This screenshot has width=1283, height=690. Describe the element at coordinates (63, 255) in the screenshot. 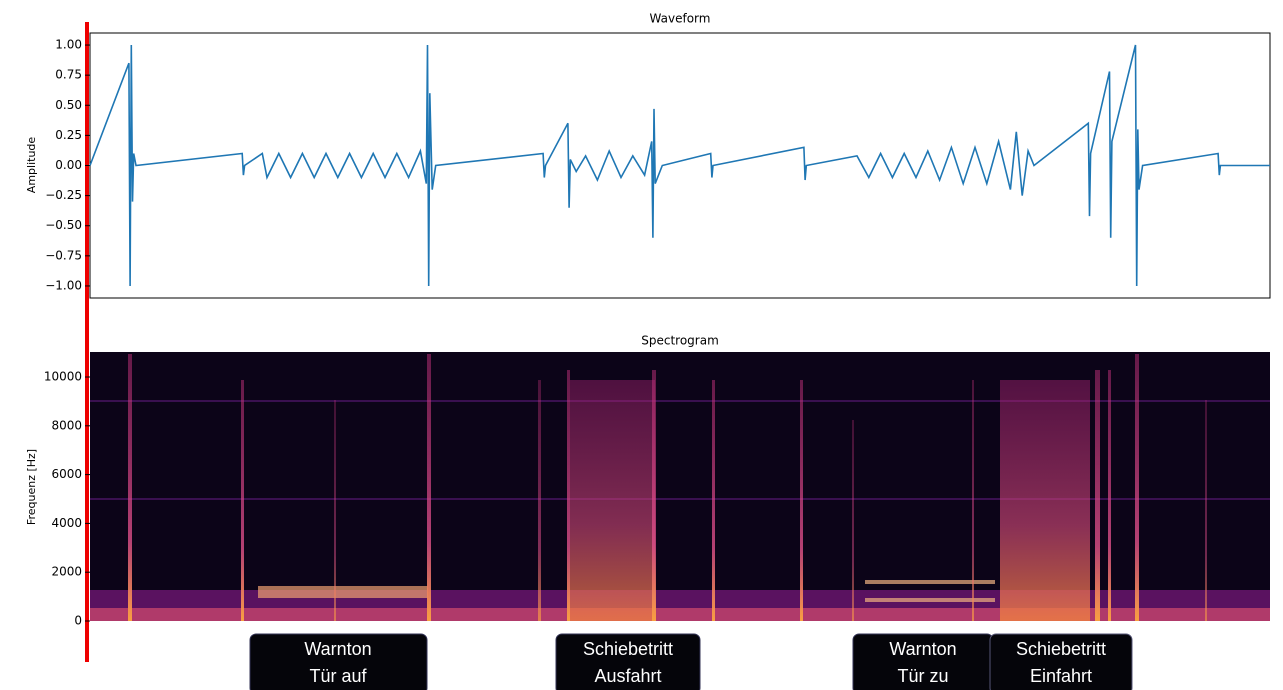

I see `y-tick-label: −0.75` at that location.